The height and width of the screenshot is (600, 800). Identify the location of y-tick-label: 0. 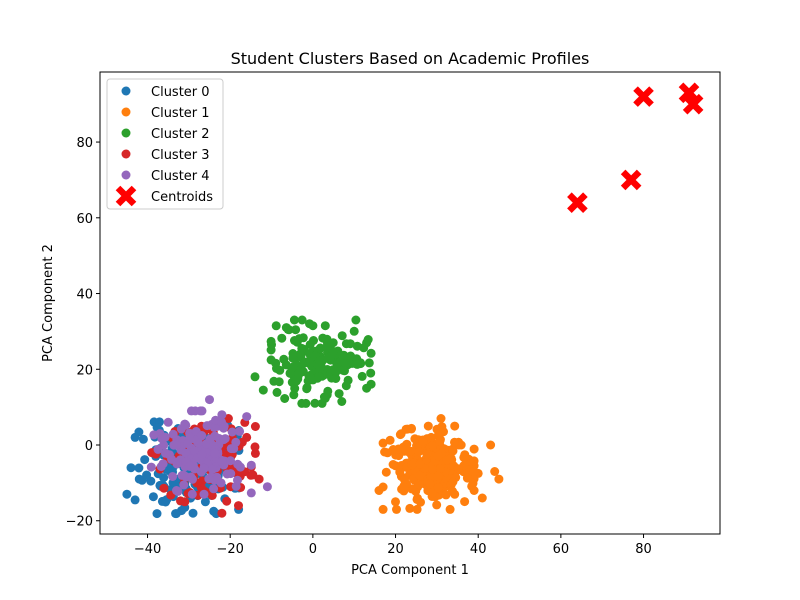
(89, 446).